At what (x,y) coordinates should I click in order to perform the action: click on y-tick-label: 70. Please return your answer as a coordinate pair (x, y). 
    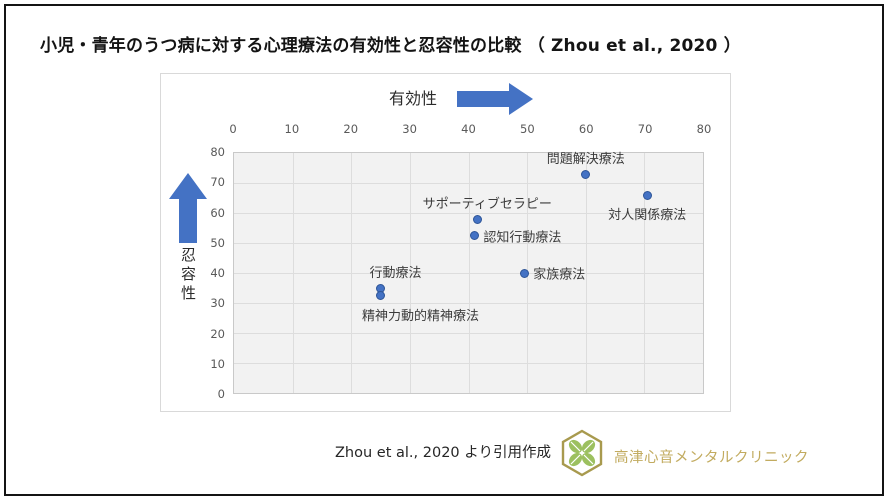
    Looking at the image, I should click on (217, 182).